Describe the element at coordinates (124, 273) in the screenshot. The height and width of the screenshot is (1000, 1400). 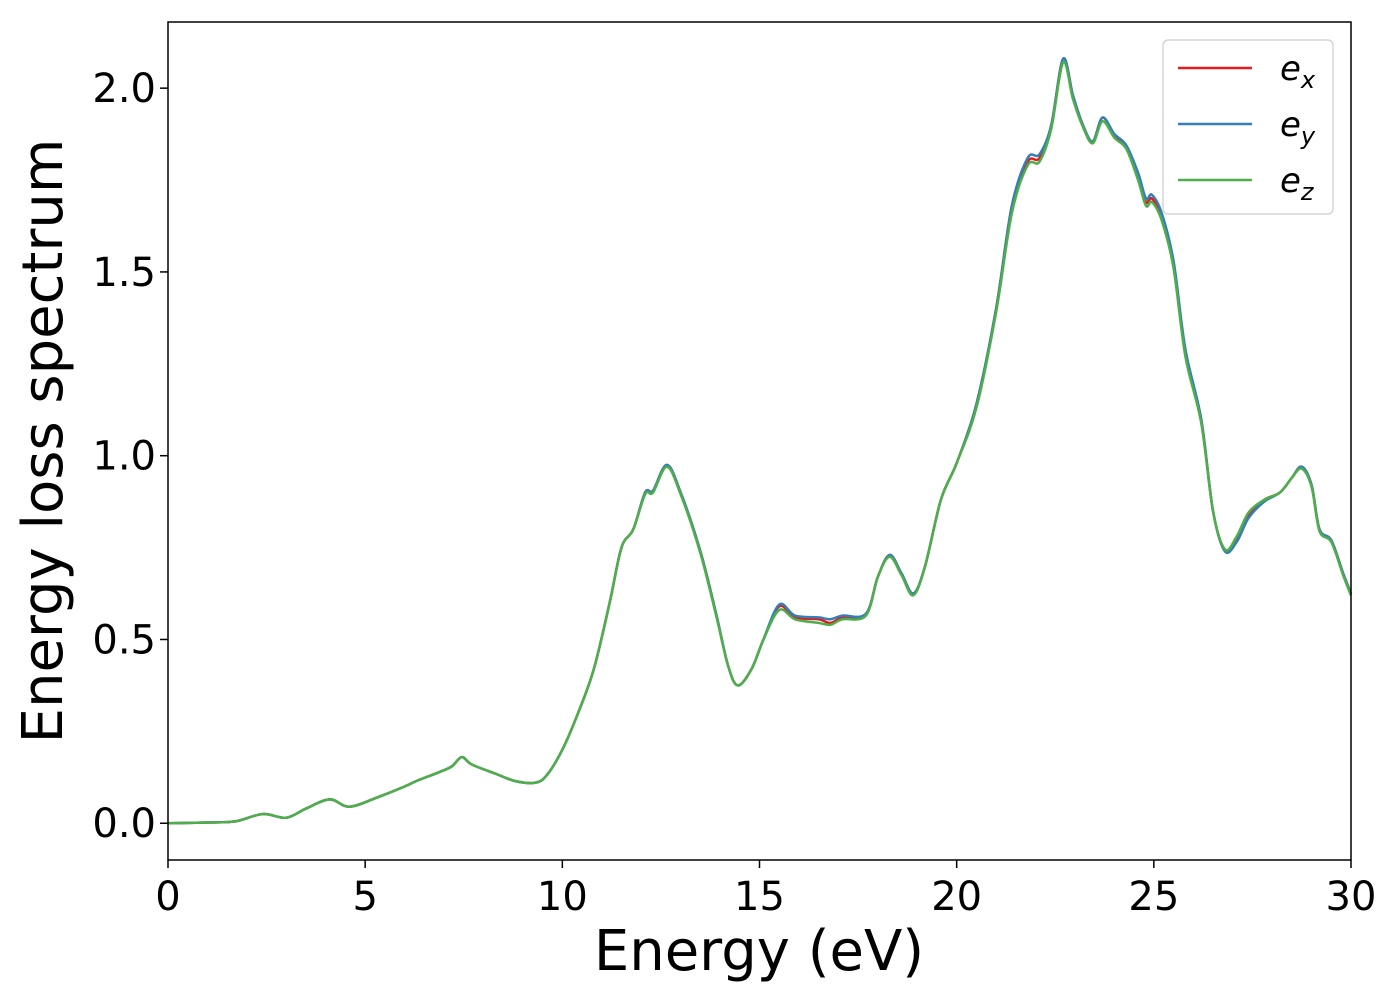
I see `y-tick-label: 1.5` at that location.